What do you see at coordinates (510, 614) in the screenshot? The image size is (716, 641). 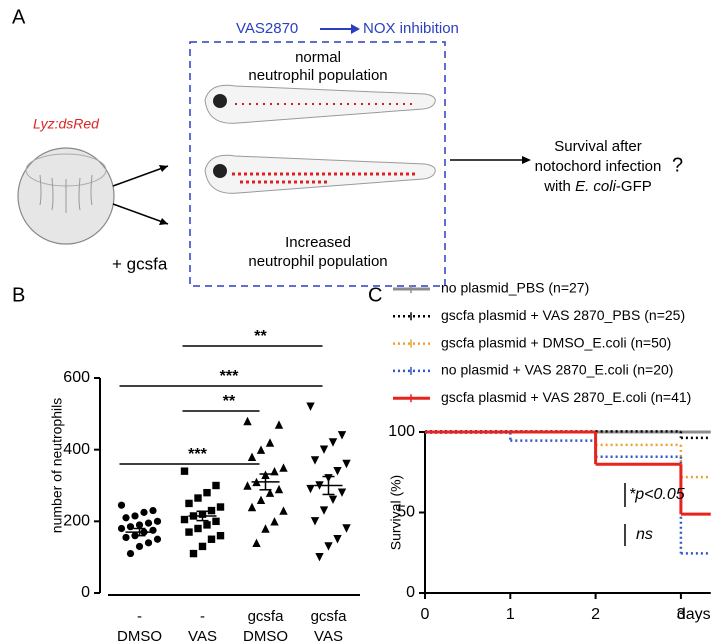 I see `x-tick-label: 1` at bounding box center [510, 614].